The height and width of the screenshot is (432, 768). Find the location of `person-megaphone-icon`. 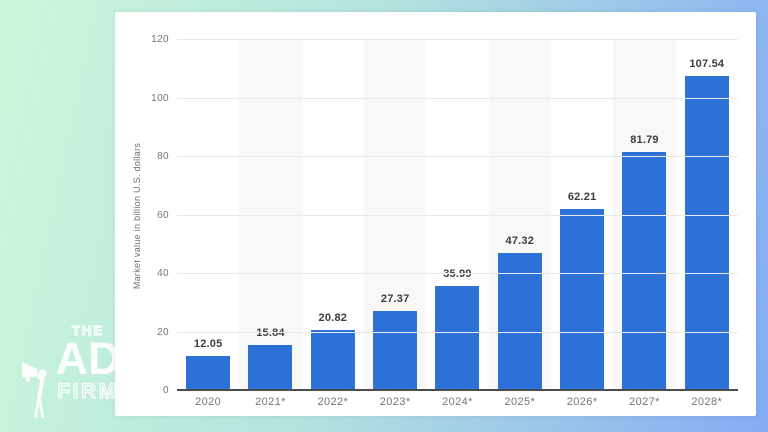

person-megaphone-icon is located at coordinates (34, 390).